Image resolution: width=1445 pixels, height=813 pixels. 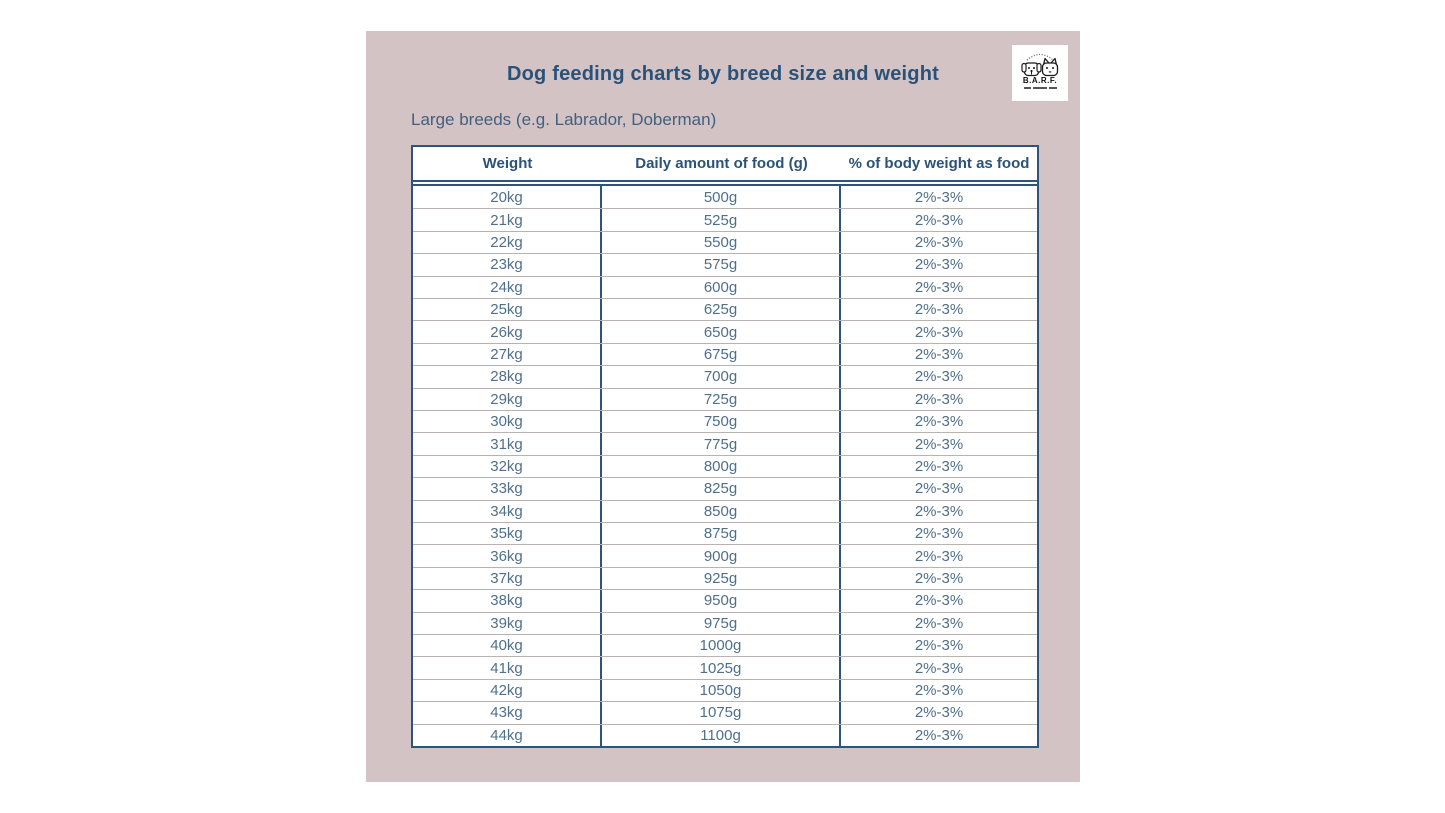 I want to click on table-cell: 750g, so click(x=721, y=421).